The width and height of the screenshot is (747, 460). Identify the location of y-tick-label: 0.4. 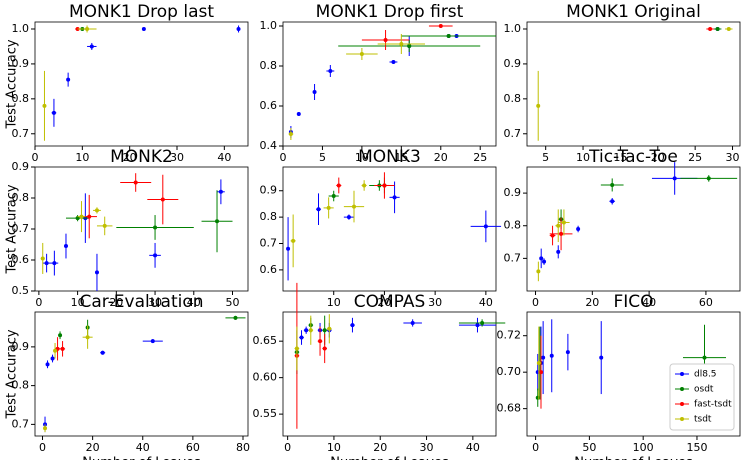
(269, 145).